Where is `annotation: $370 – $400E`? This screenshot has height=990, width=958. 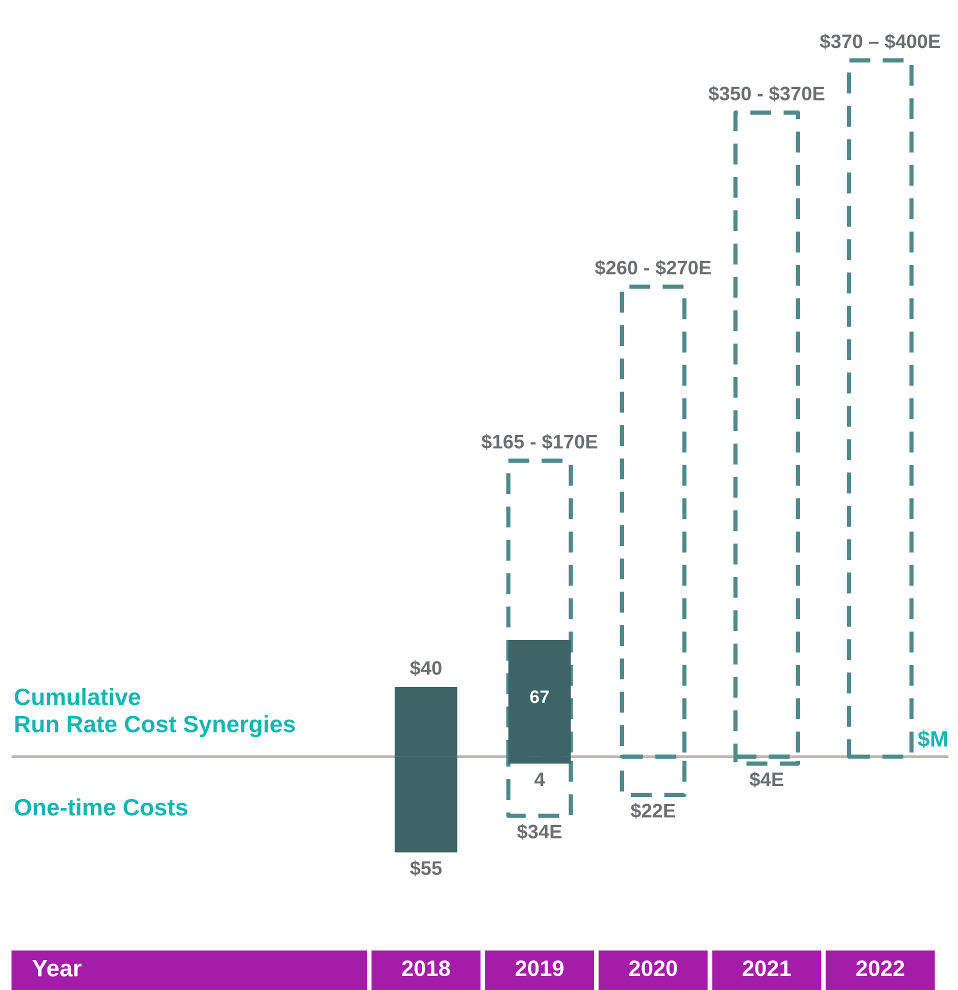
annotation: $370 – $400E is located at coordinates (880, 42).